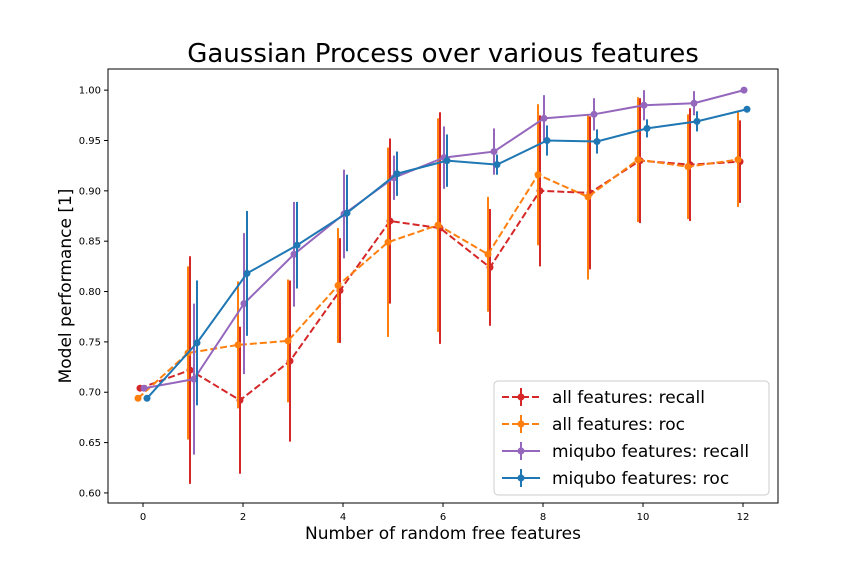  Describe the element at coordinates (90, 342) in the screenshot. I see `y-tick-label: 0.75` at that location.